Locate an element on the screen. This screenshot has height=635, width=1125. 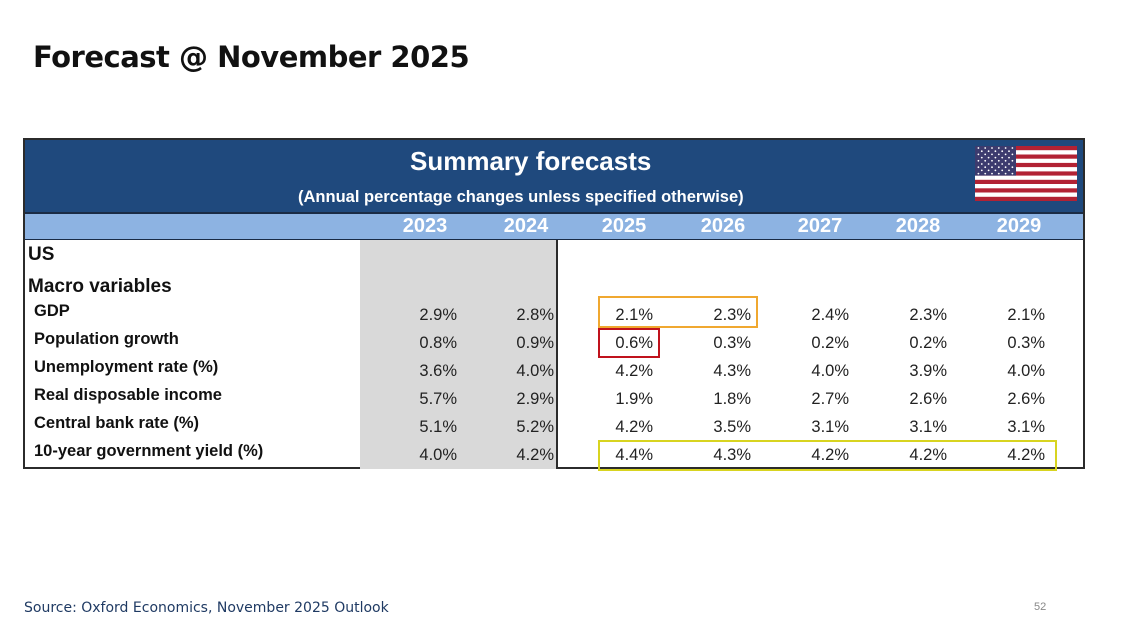
table-cell: 5.2% is located at coordinates (535, 427).